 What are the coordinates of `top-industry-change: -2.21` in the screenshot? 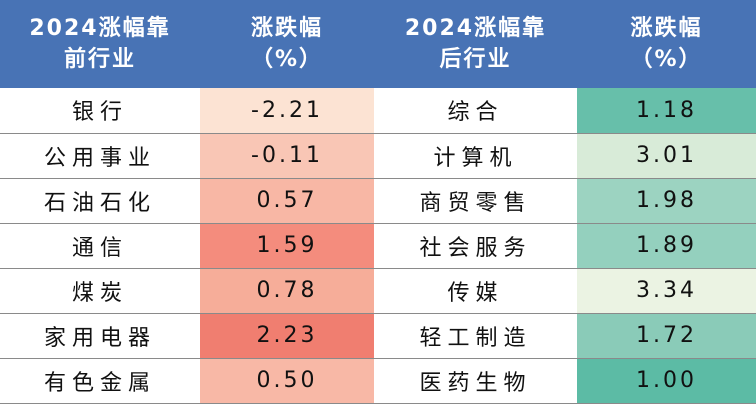 It's located at (287, 111).